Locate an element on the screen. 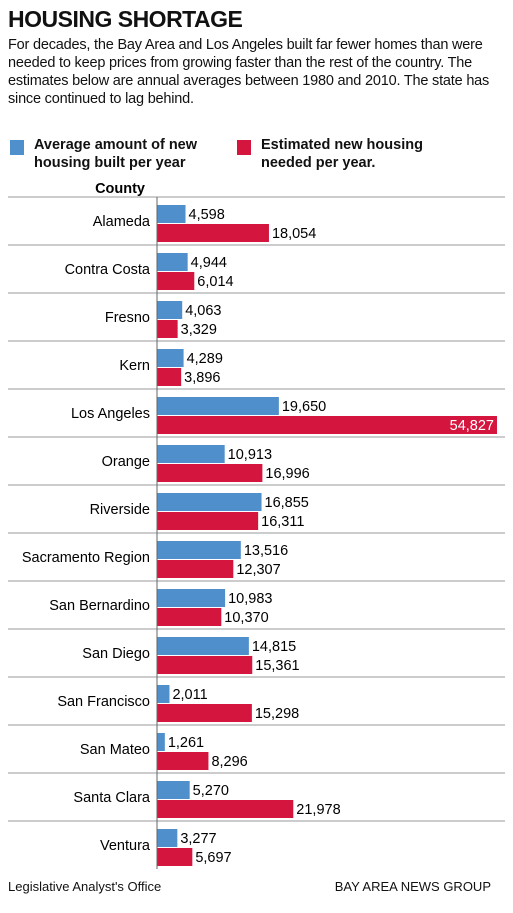 The width and height of the screenshot is (513, 913). data-label: 19,650 is located at coordinates (304, 407).